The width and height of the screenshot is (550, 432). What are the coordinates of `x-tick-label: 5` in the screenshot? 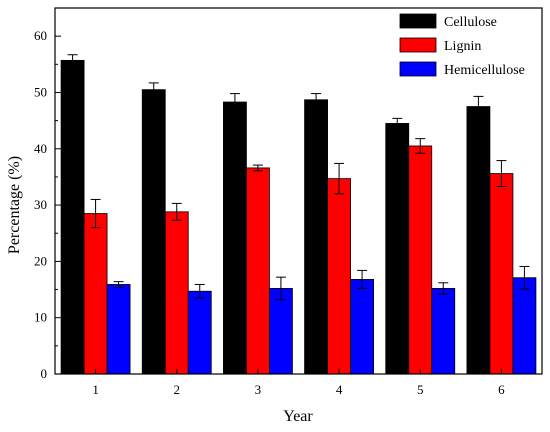 It's located at (420, 389).